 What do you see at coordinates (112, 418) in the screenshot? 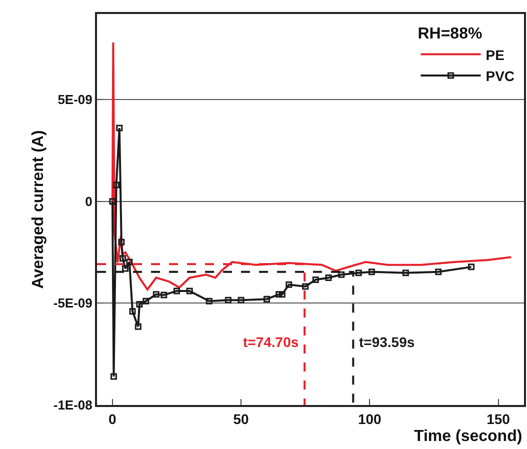
I see `x-tick-label: 0` at bounding box center [112, 418].